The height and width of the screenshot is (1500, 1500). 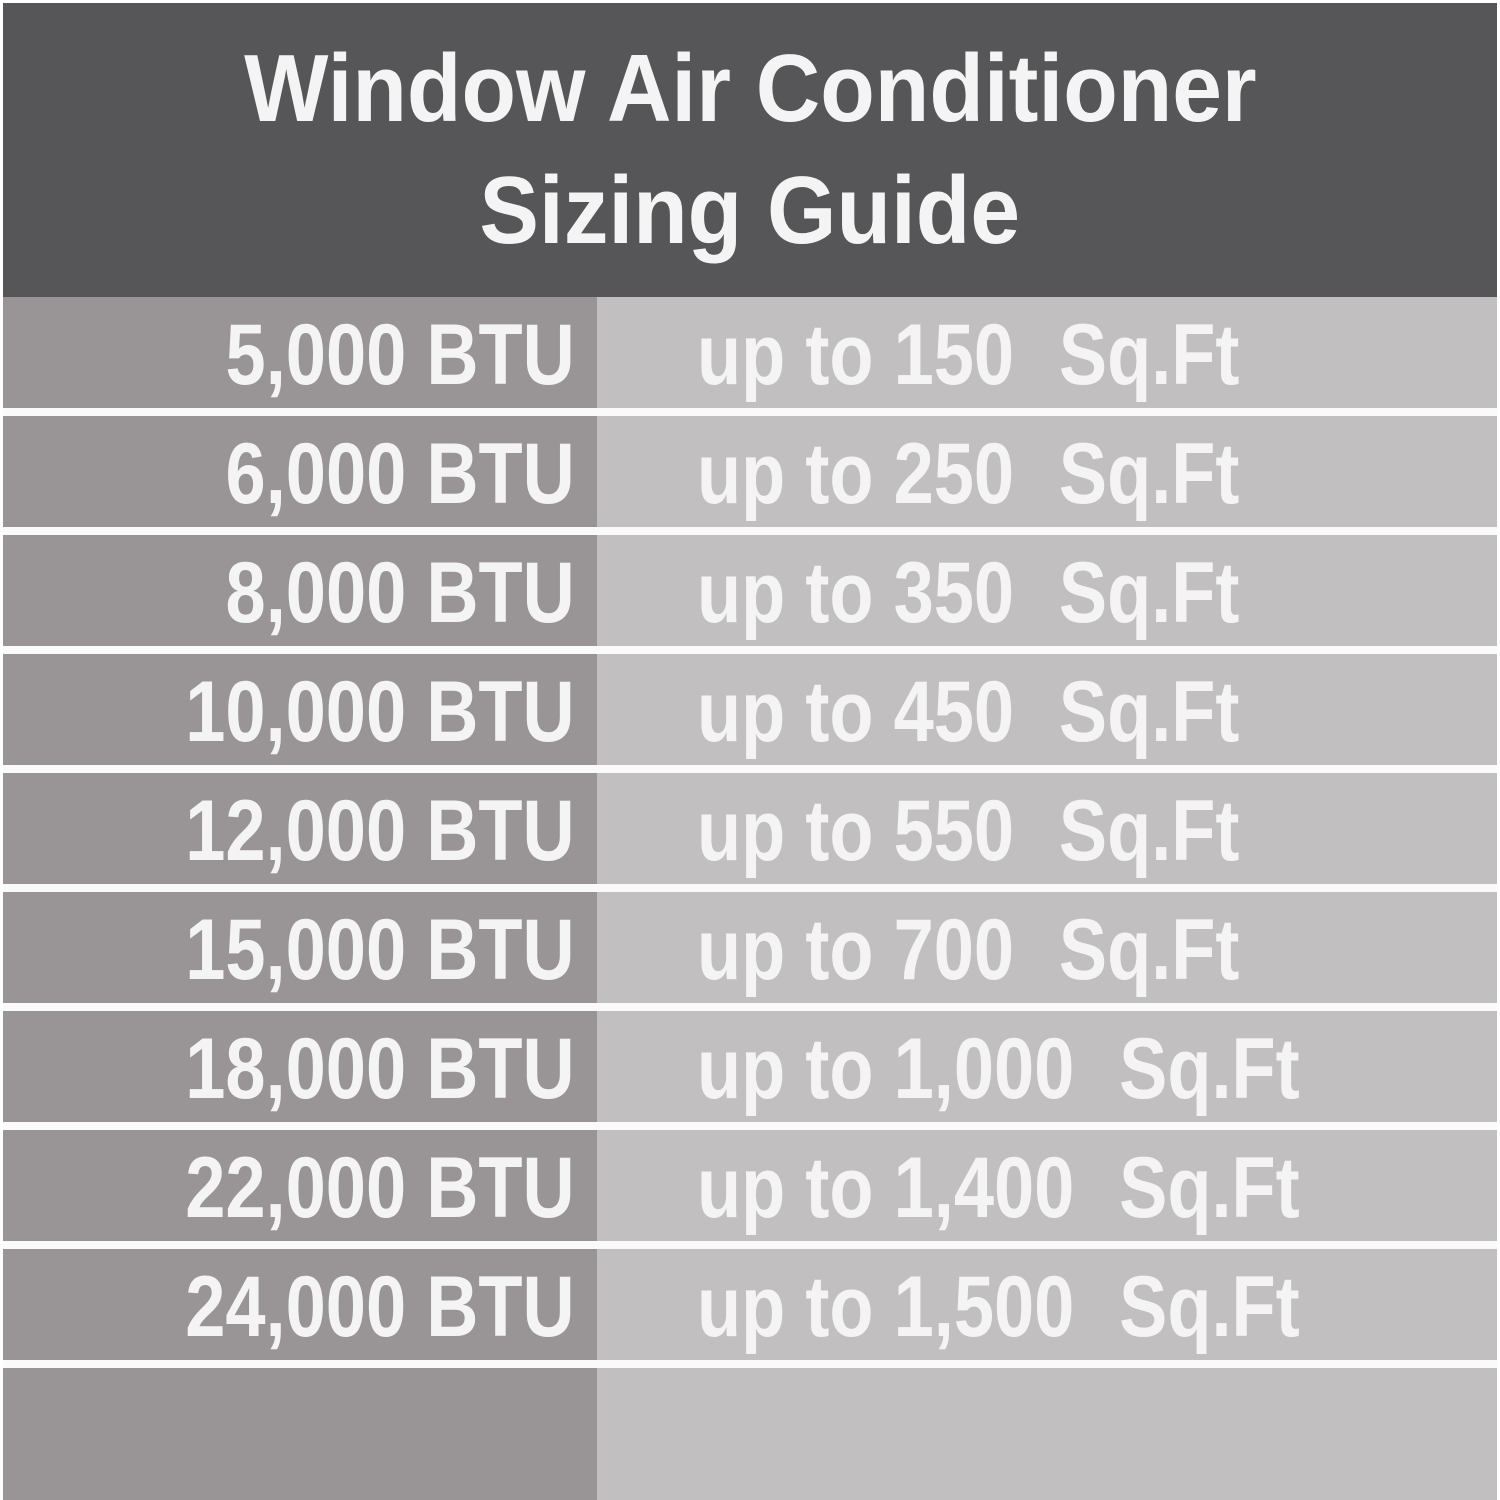 I want to click on area-cell: up to 1,000 Sq.Ft, so click(x=1047, y=1066).